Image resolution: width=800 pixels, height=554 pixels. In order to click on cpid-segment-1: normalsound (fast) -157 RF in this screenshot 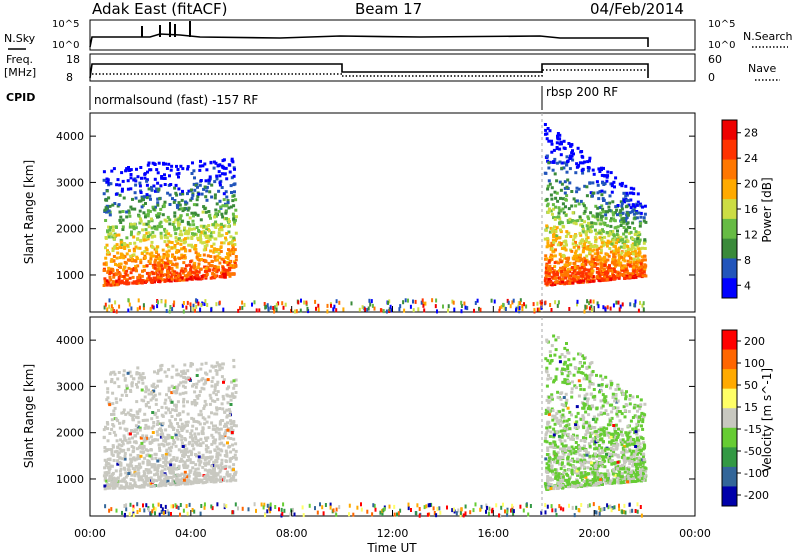, I will do `click(176, 100)`.